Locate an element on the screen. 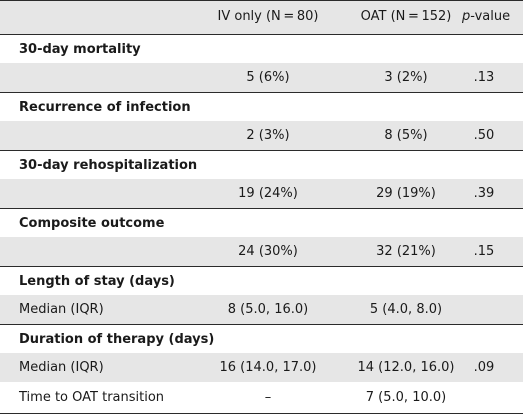 The image size is (523, 414). iv-value: – is located at coordinates (268, 397).